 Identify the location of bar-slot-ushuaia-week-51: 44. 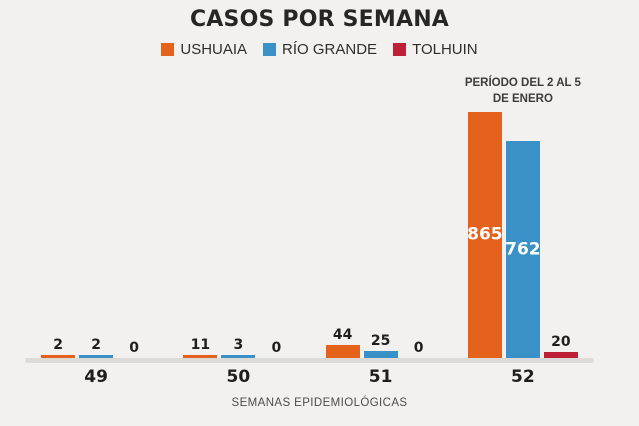
(342, 342).